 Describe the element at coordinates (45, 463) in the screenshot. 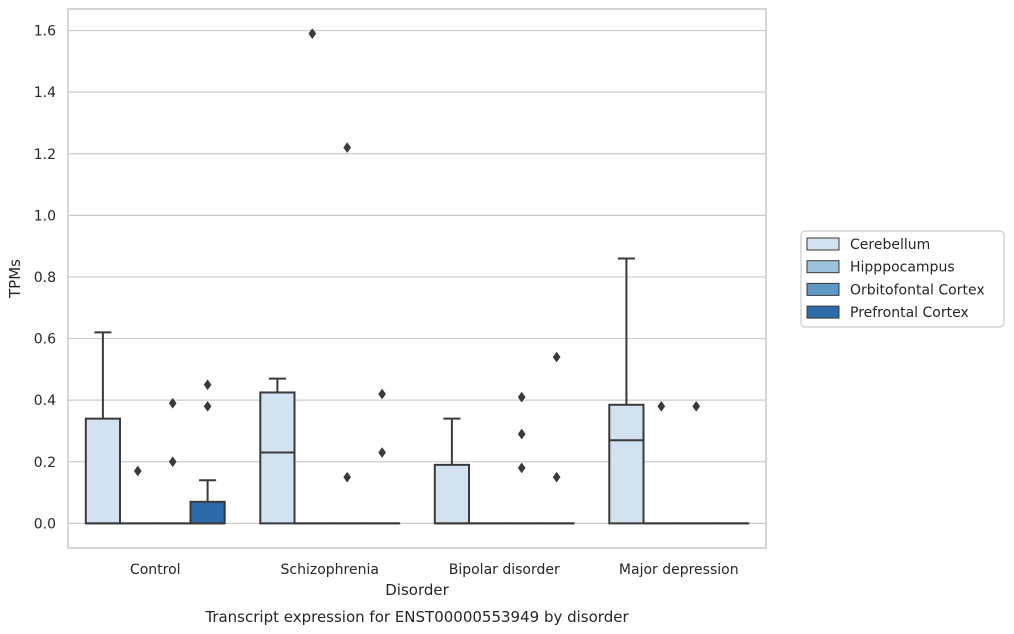

I see `y-tick-label: 0.2` at that location.